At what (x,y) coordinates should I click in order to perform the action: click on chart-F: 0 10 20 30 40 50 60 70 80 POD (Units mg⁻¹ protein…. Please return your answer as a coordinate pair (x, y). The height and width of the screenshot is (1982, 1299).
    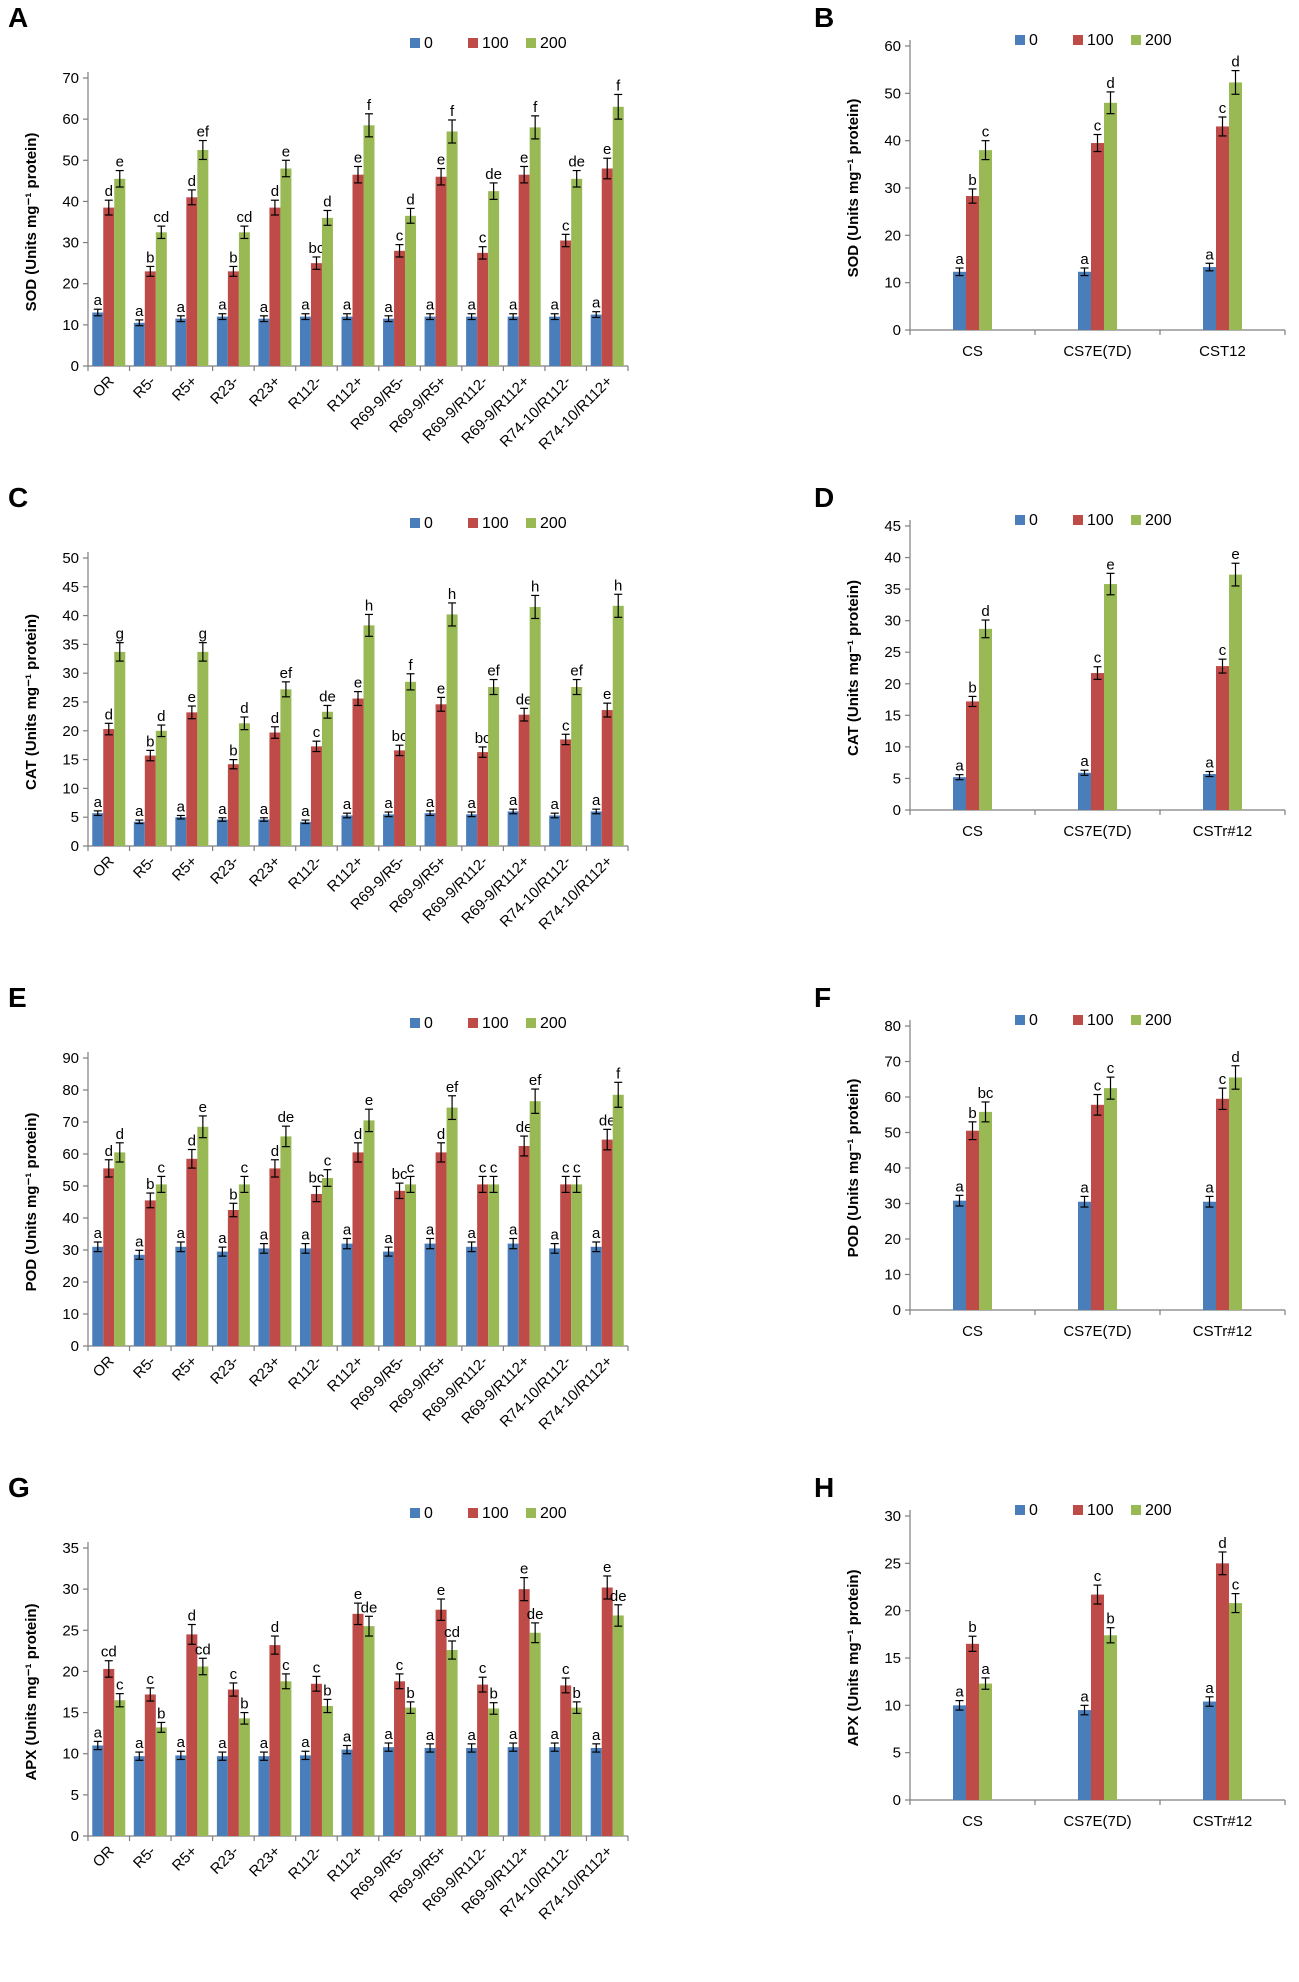
    Looking at the image, I should click on (1065, 1176).